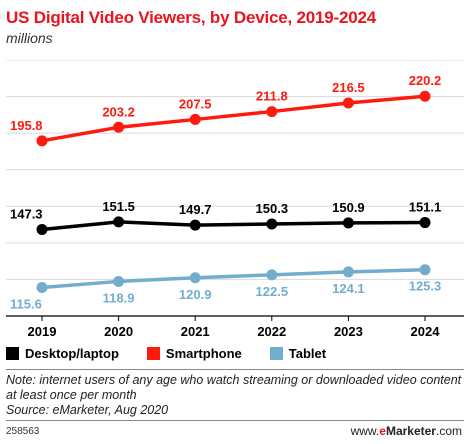  What do you see at coordinates (195, 294) in the screenshot?
I see `data-label-tablet: 120.9` at bounding box center [195, 294].